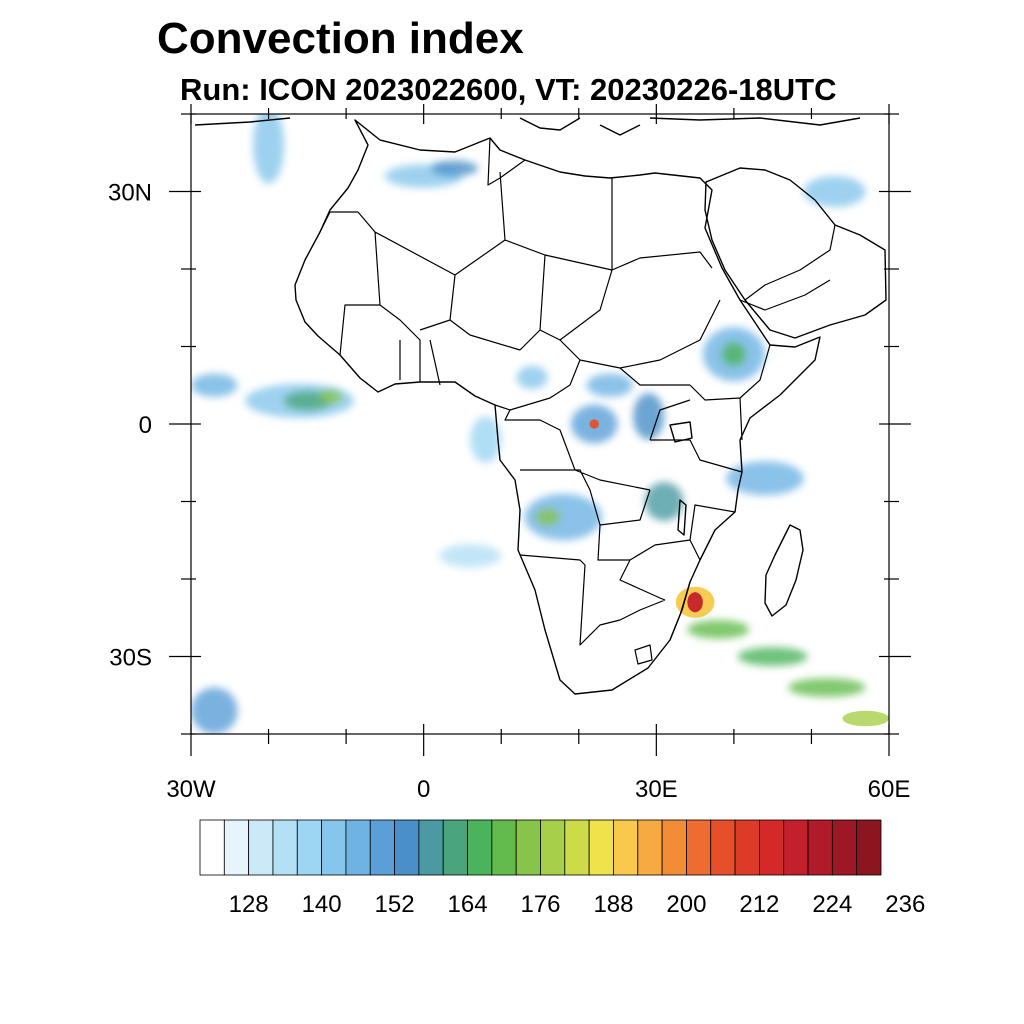  Describe the element at coordinates (905, 904) in the screenshot. I see `colorbar-label: 236` at that location.